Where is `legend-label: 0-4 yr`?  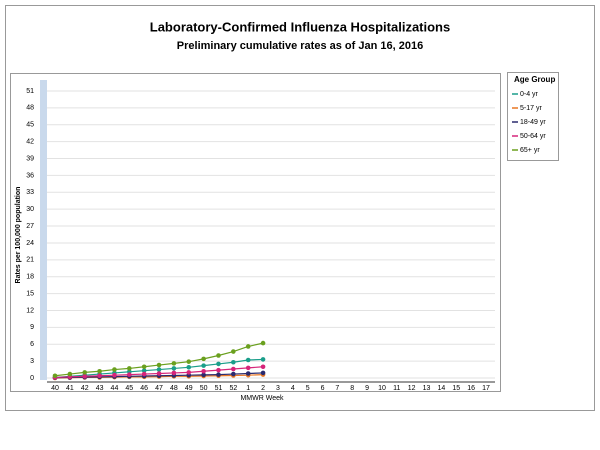
legend-label: 0-4 yr is located at coordinates (529, 94).